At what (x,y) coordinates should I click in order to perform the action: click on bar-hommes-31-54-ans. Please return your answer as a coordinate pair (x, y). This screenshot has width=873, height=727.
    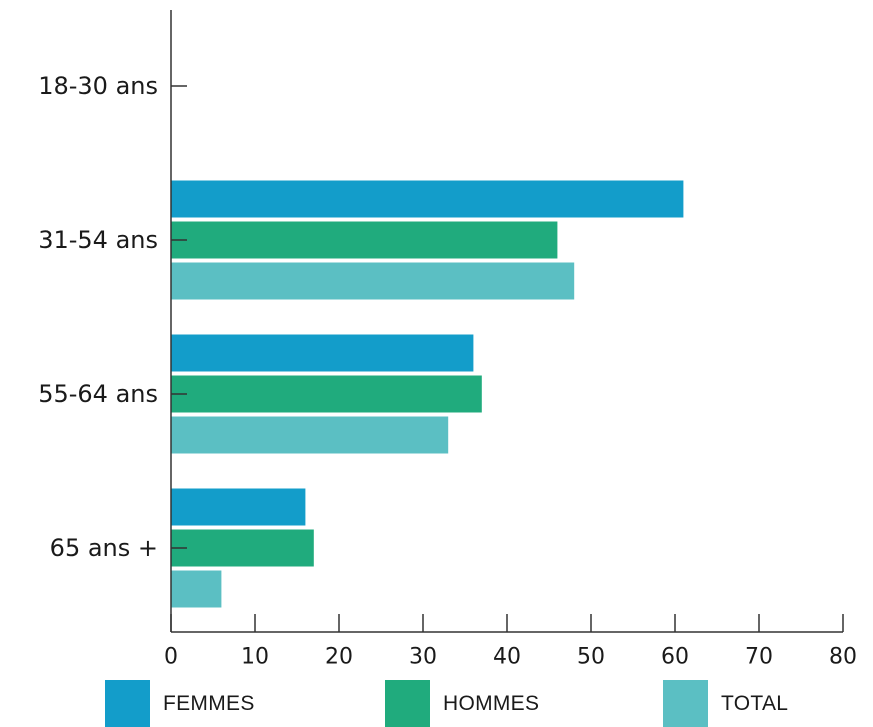
    Looking at the image, I should click on (364, 240).